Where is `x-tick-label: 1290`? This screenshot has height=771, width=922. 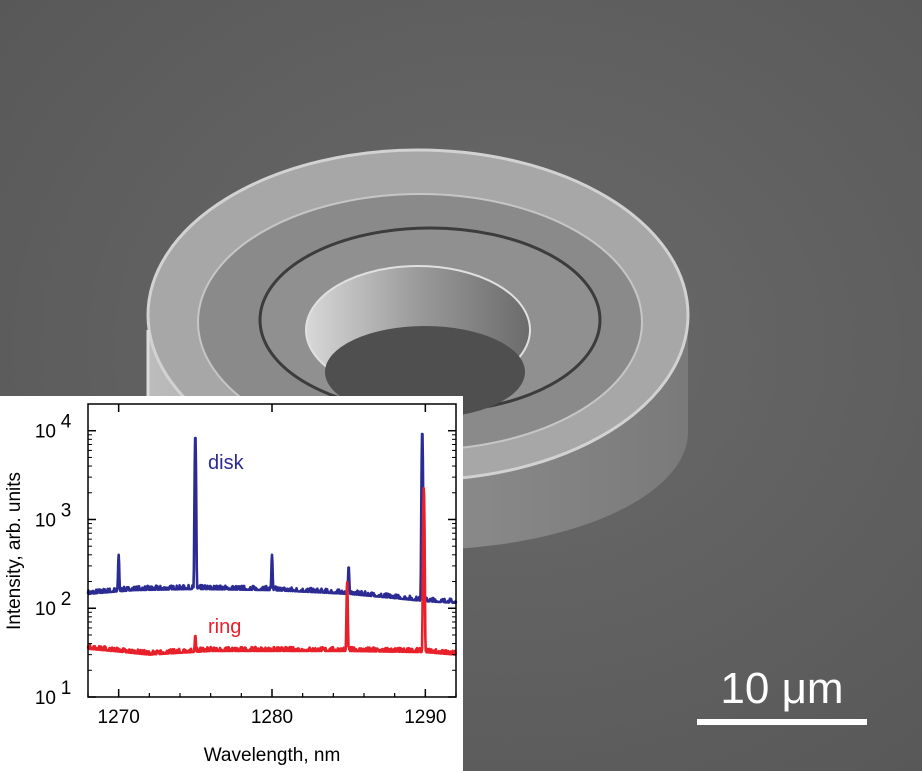
x-tick-label: 1290 is located at coordinates (425, 717).